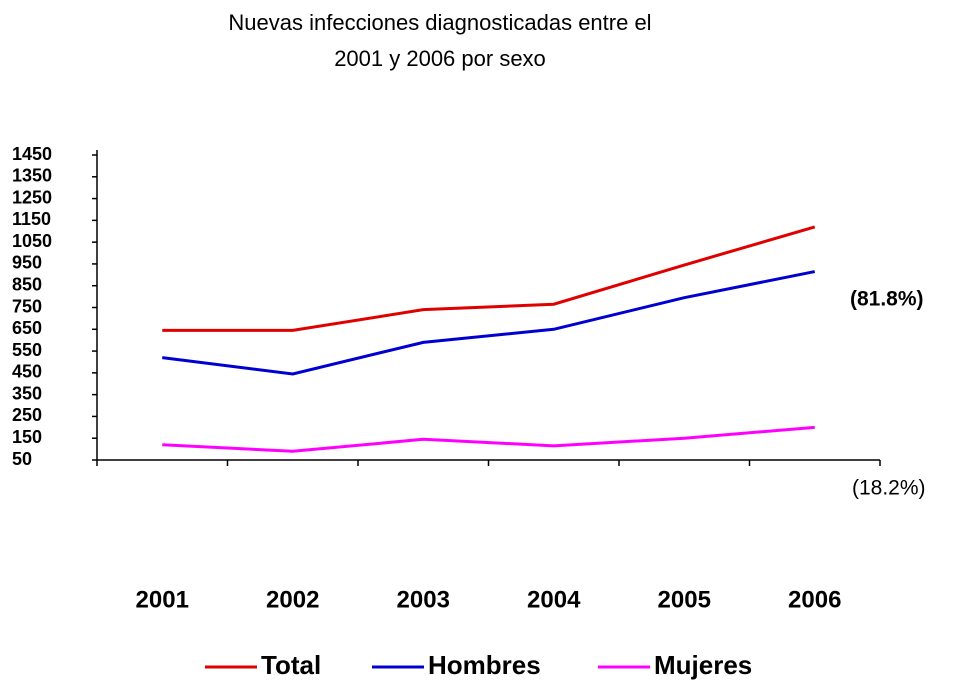 The height and width of the screenshot is (688, 979). What do you see at coordinates (440, 58) in the screenshot?
I see `chart-title: 2001 y 2006 por sexo` at bounding box center [440, 58].